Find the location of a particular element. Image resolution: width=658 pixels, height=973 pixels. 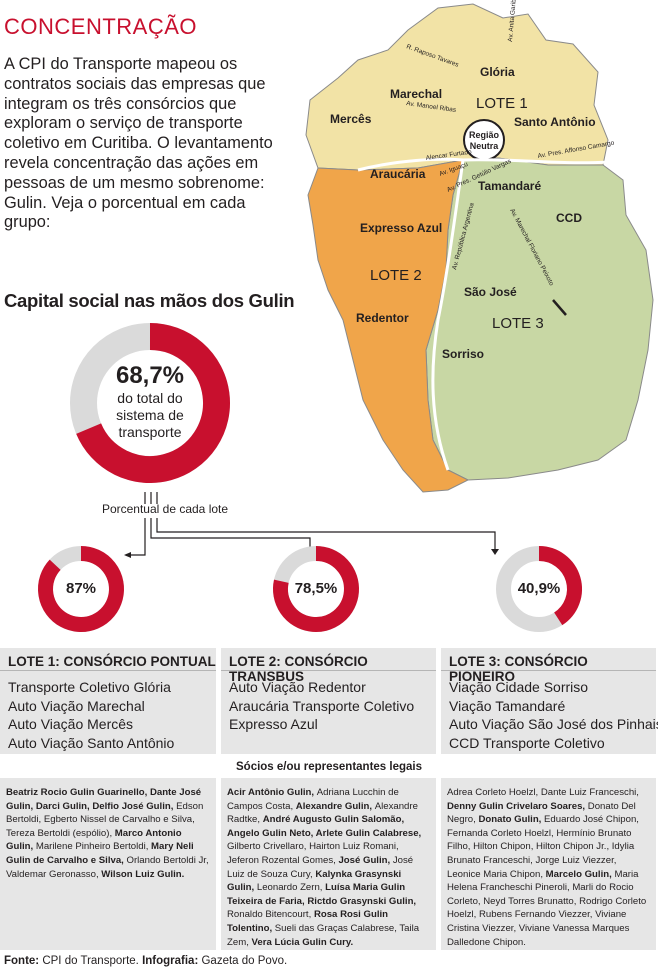

company-item: Auto Viação Mercês is located at coordinates (71, 724).